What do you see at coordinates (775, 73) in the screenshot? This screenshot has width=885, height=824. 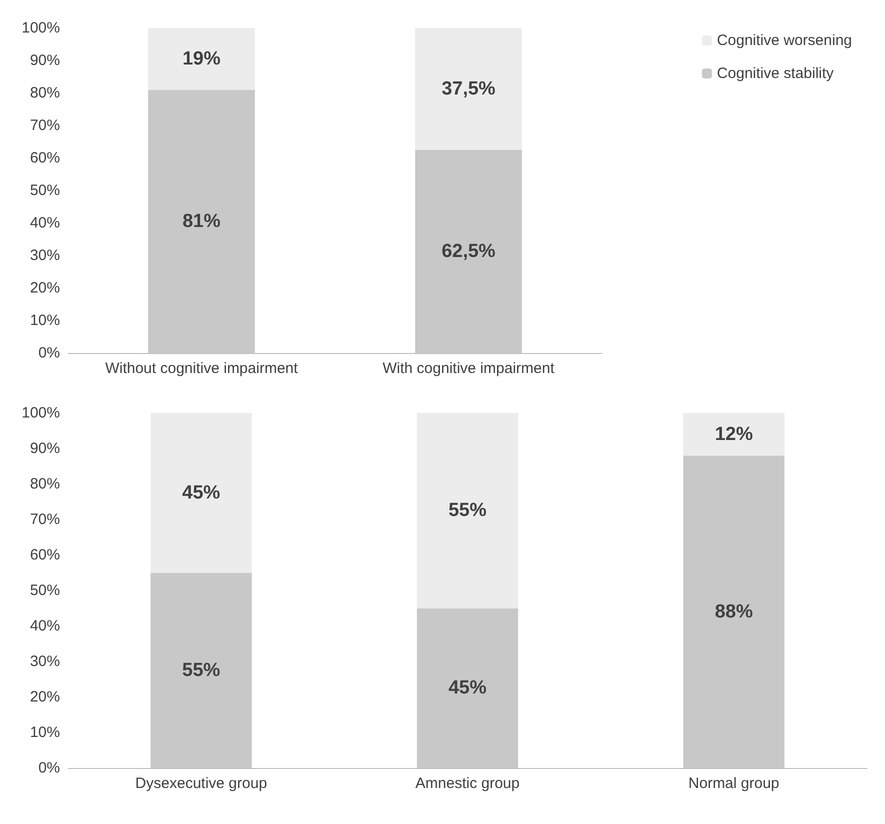 I see `legend-label: Cognitive stability` at bounding box center [775, 73].